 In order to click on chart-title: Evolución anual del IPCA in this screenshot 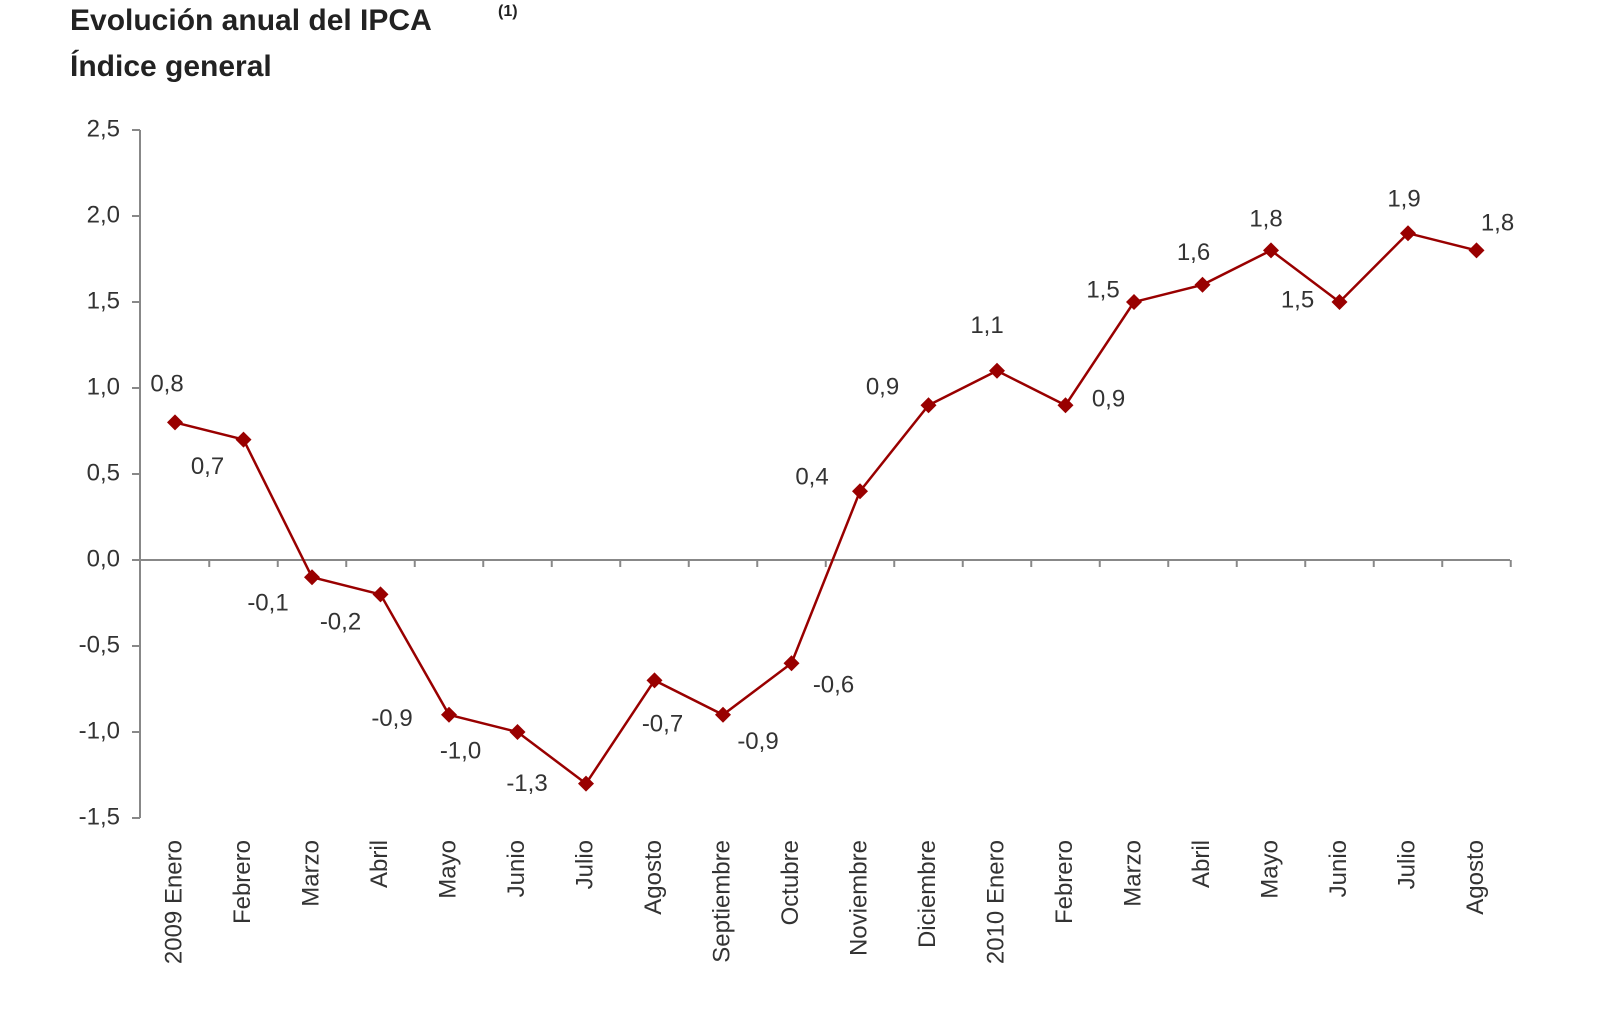, I will do `click(251, 20)`.